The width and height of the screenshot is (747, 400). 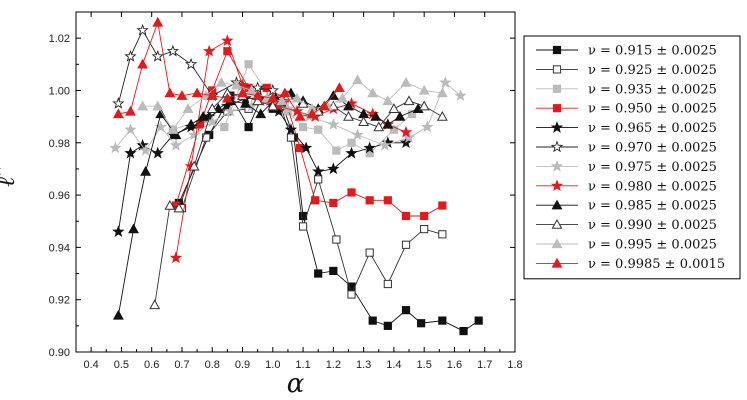 I want to click on legend-item-7: ν = 0.975 ± 0.0025, so click(x=626, y=167).